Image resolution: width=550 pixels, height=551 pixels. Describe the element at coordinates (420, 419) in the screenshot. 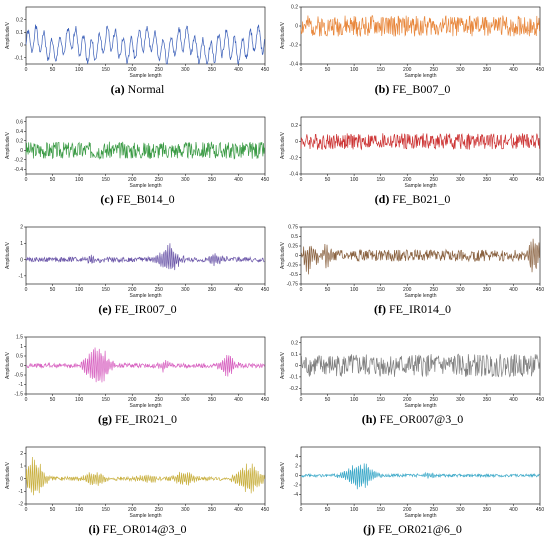

I see `caption-label: FE_OR007@3_0` at that location.